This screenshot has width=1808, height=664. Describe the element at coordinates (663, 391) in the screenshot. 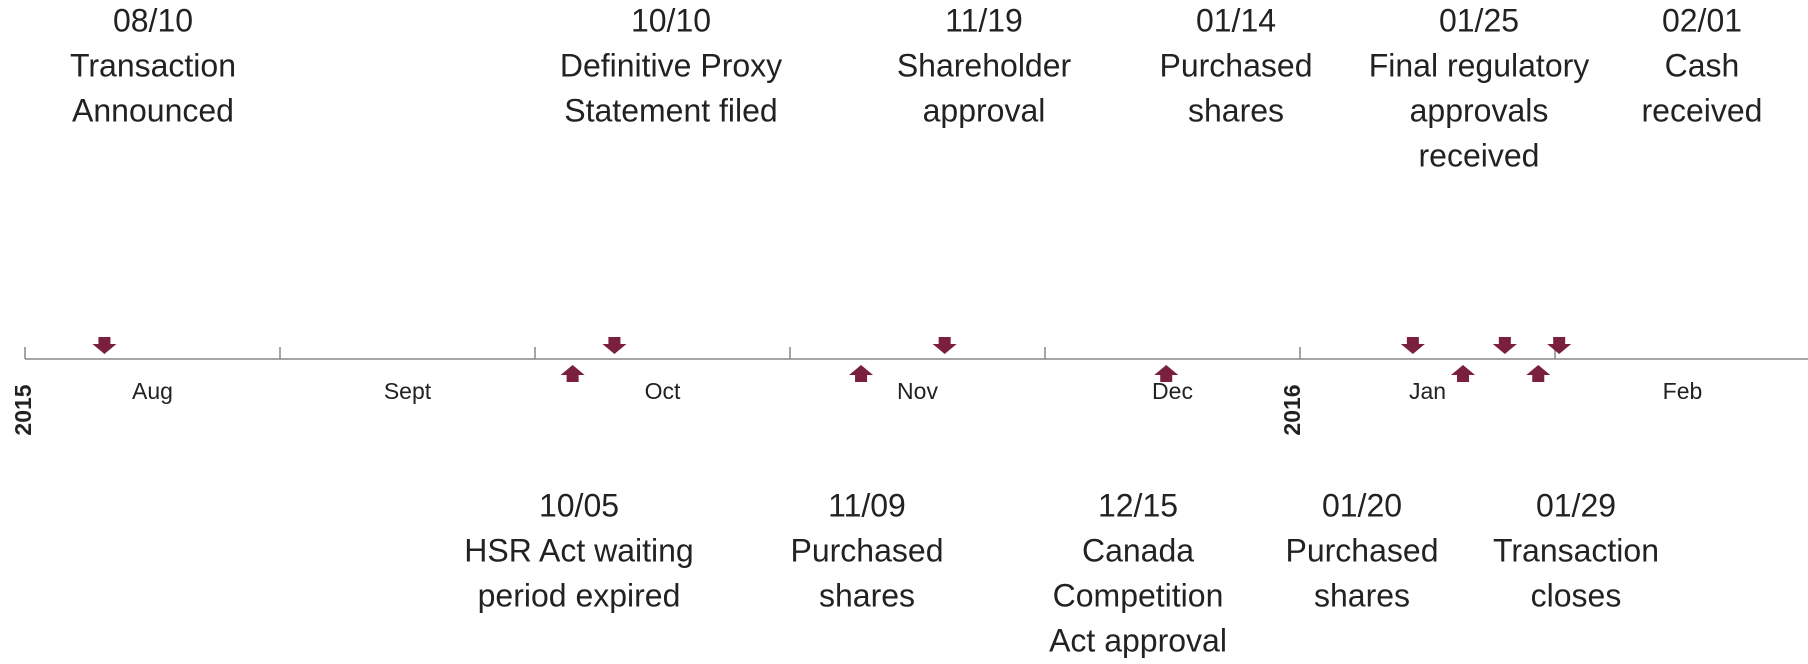

I see `month-label: Oct` at that location.